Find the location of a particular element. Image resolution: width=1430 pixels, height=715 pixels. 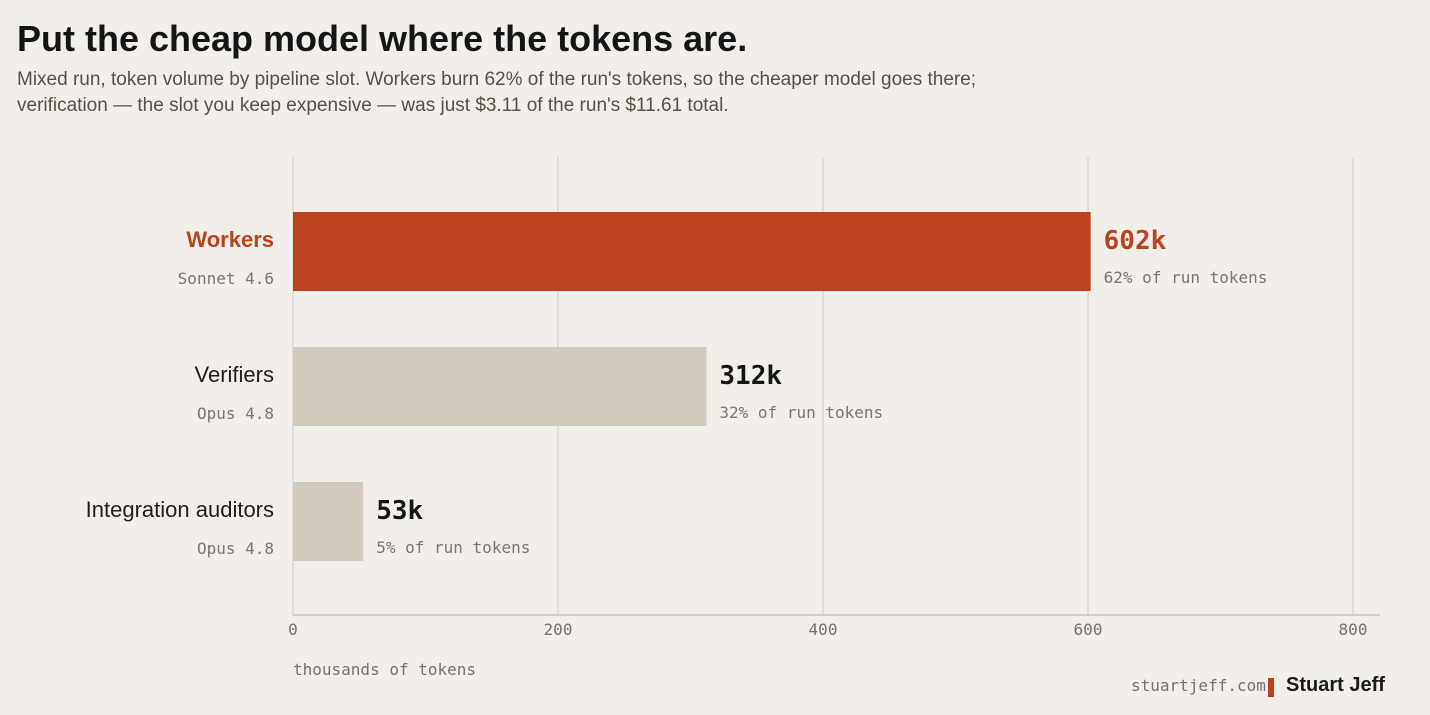

x-tick-label: 200 is located at coordinates (558, 629).